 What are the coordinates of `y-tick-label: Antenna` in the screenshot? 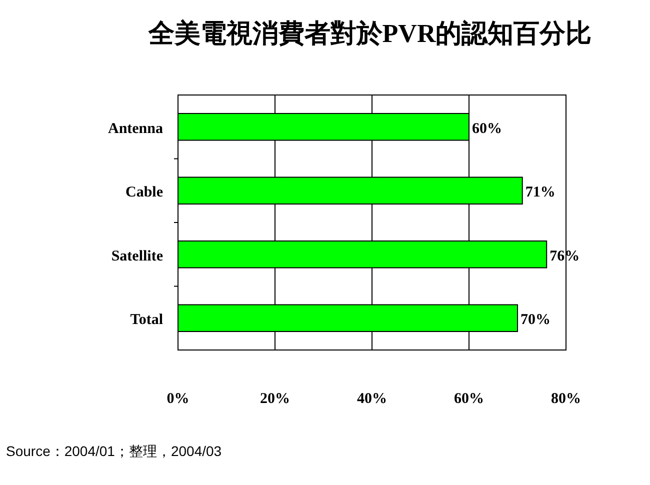 It's located at (136, 128).